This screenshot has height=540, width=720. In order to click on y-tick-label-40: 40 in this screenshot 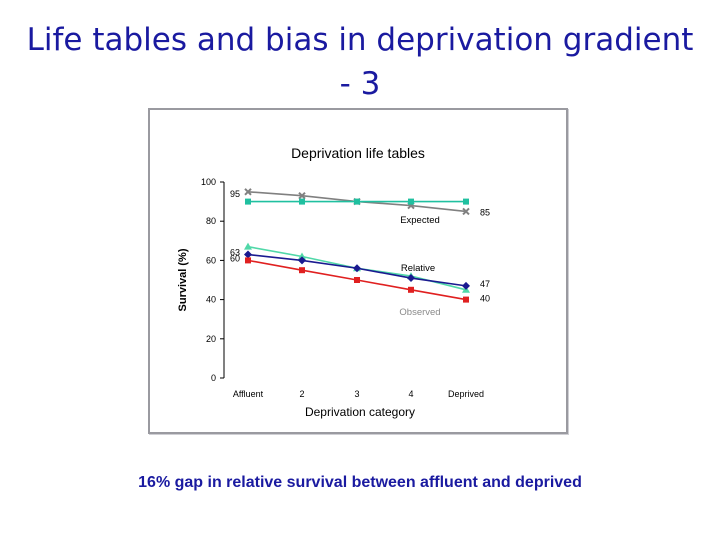, I will do `click(211, 300)`.